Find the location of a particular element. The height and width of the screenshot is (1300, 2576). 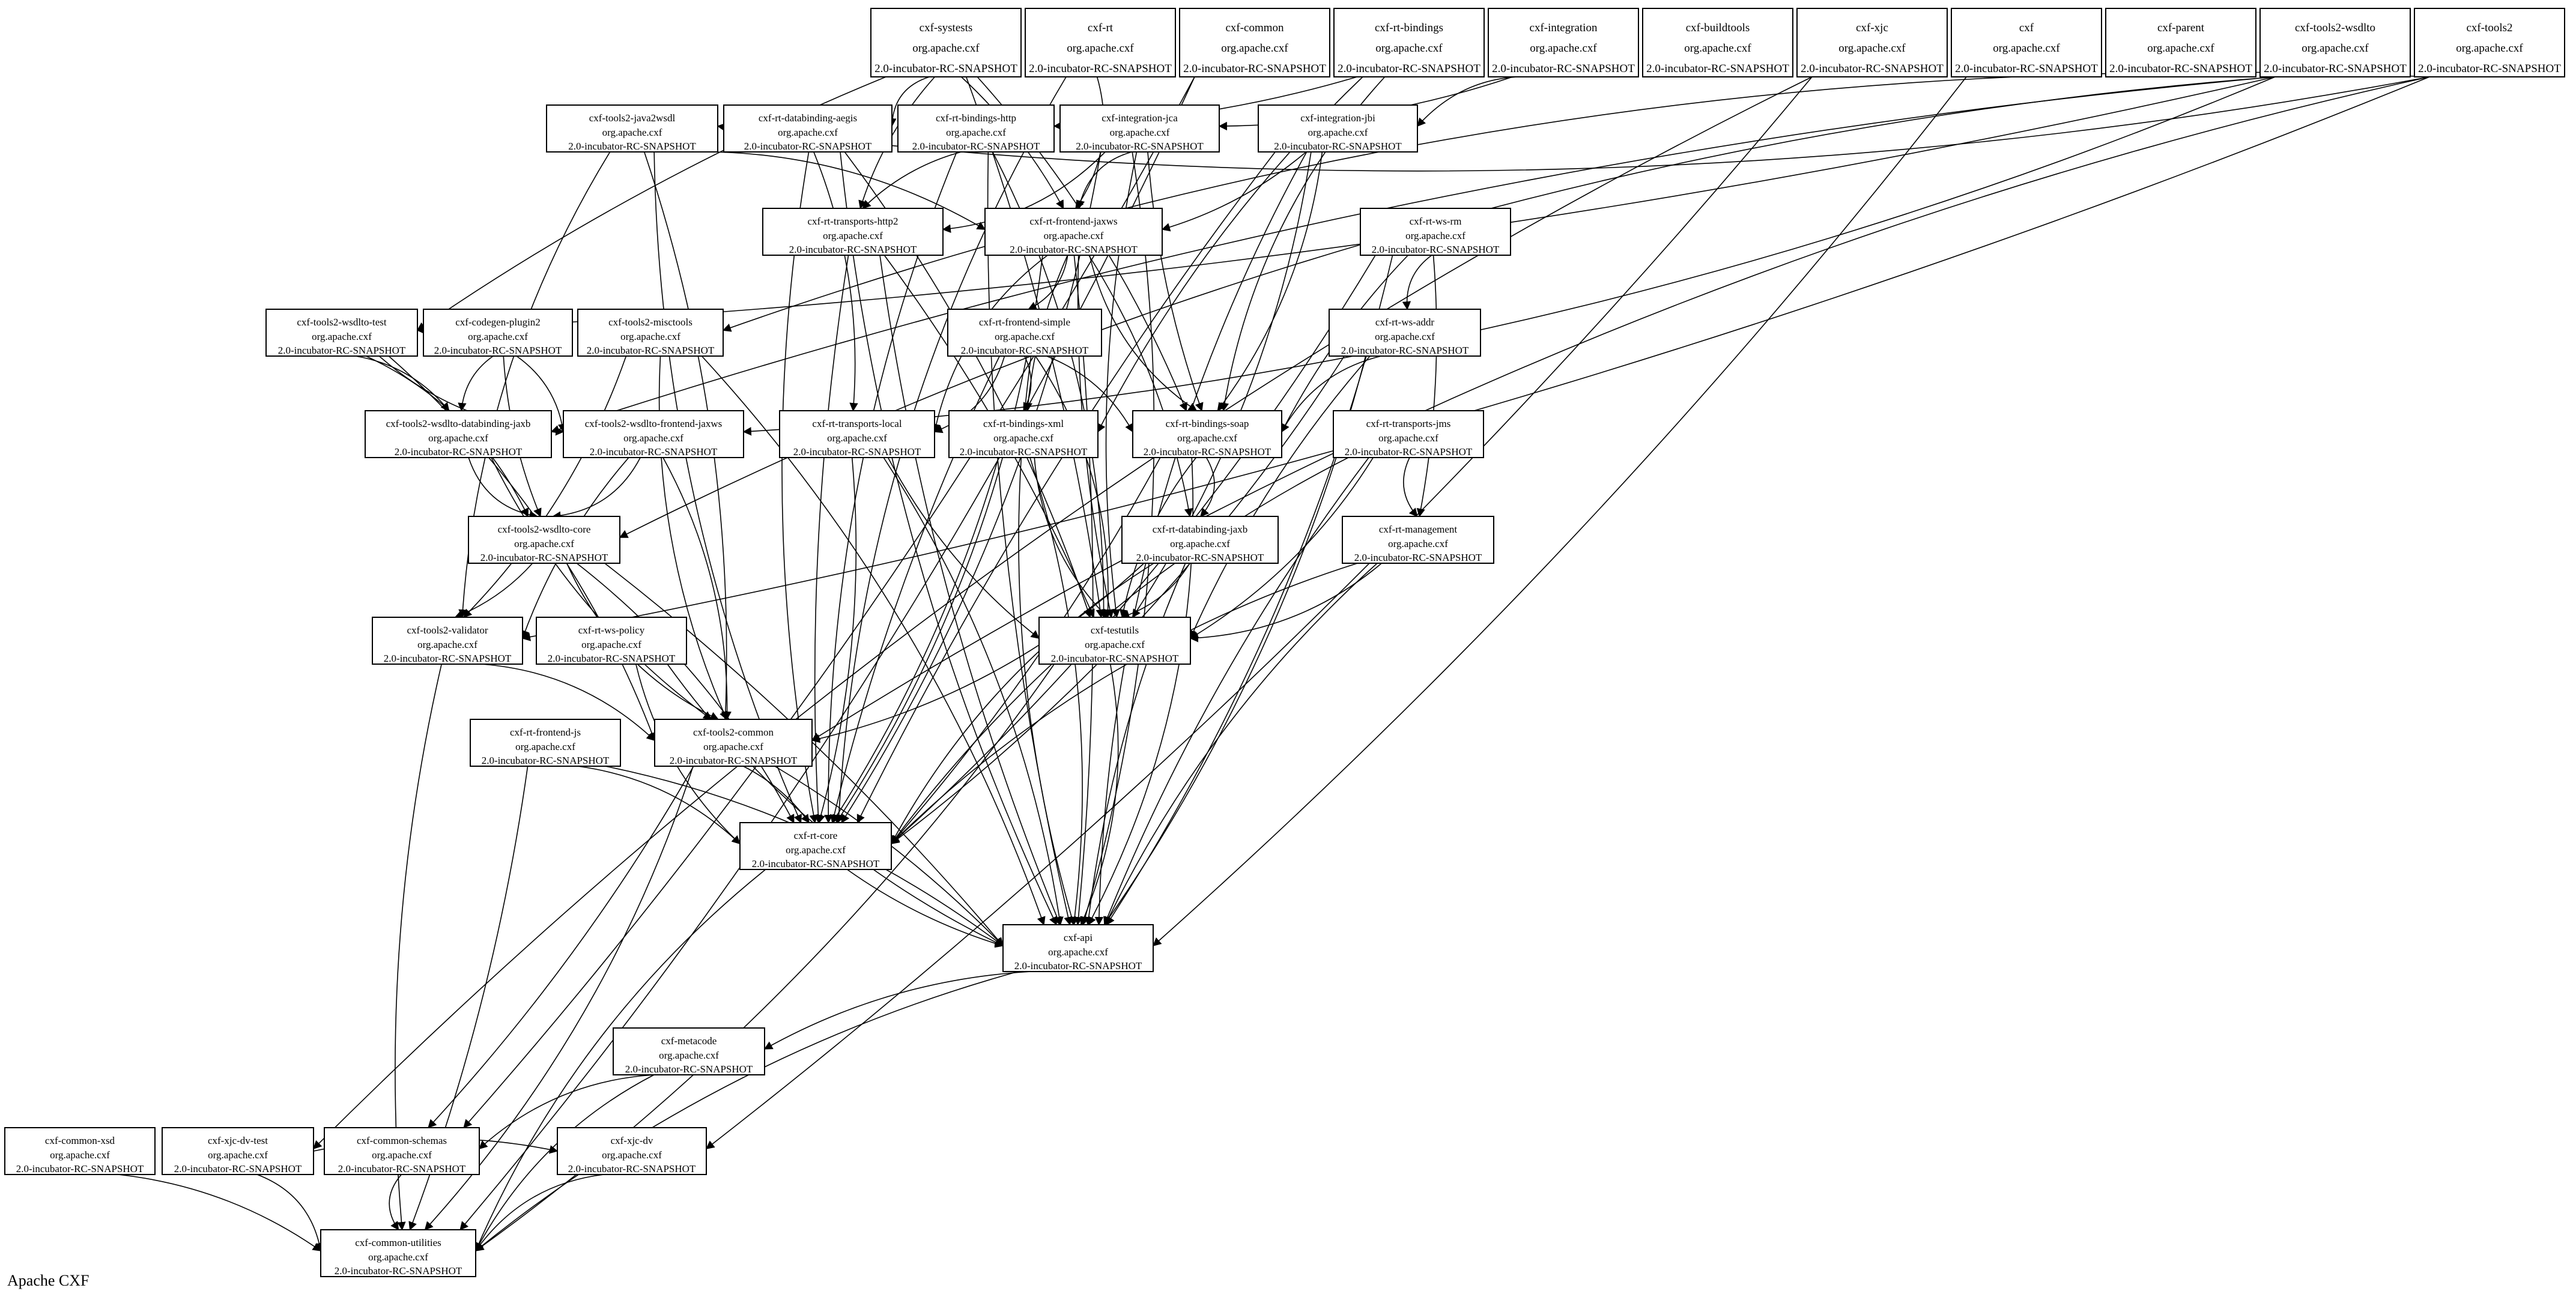

edge-cxf-rt-ws-rm-to-cxf-rt-core is located at coordinates (1133, 550).